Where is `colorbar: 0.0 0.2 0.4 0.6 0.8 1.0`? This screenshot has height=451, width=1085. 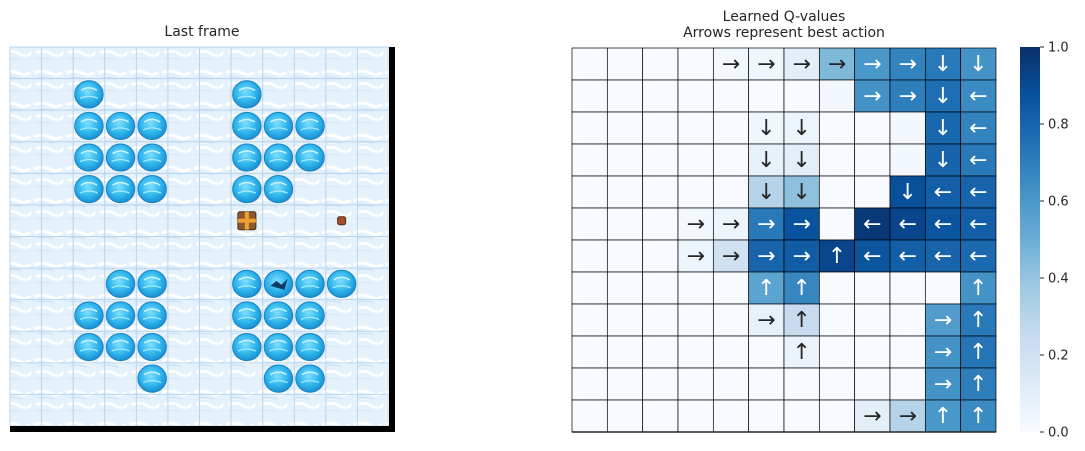 colorbar: 0.0 0.2 0.4 0.6 0.8 1.0 is located at coordinates (1044, 241).